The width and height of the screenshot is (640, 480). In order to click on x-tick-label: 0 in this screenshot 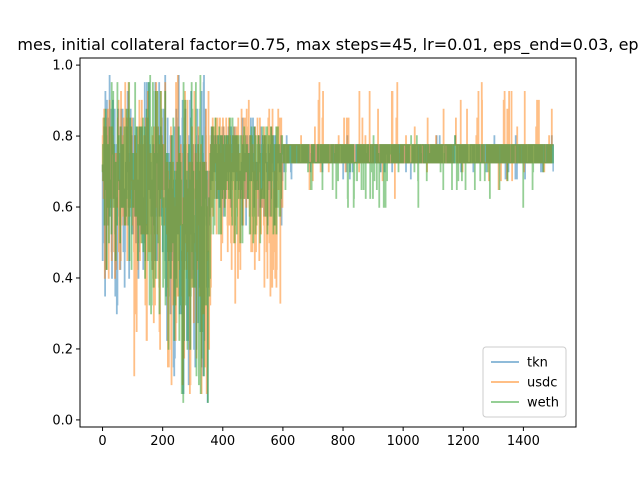, I will do `click(102, 441)`.